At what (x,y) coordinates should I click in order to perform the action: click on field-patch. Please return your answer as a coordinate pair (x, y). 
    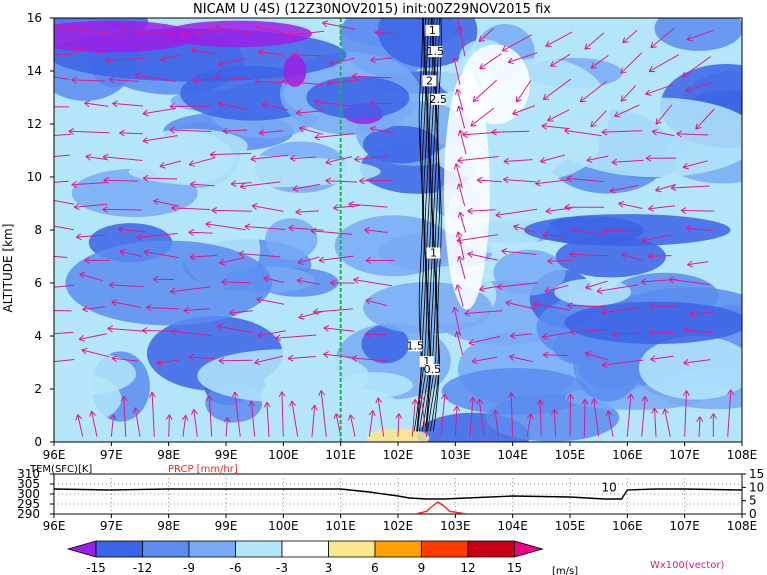
    Looking at the image, I should click on (237, 34).